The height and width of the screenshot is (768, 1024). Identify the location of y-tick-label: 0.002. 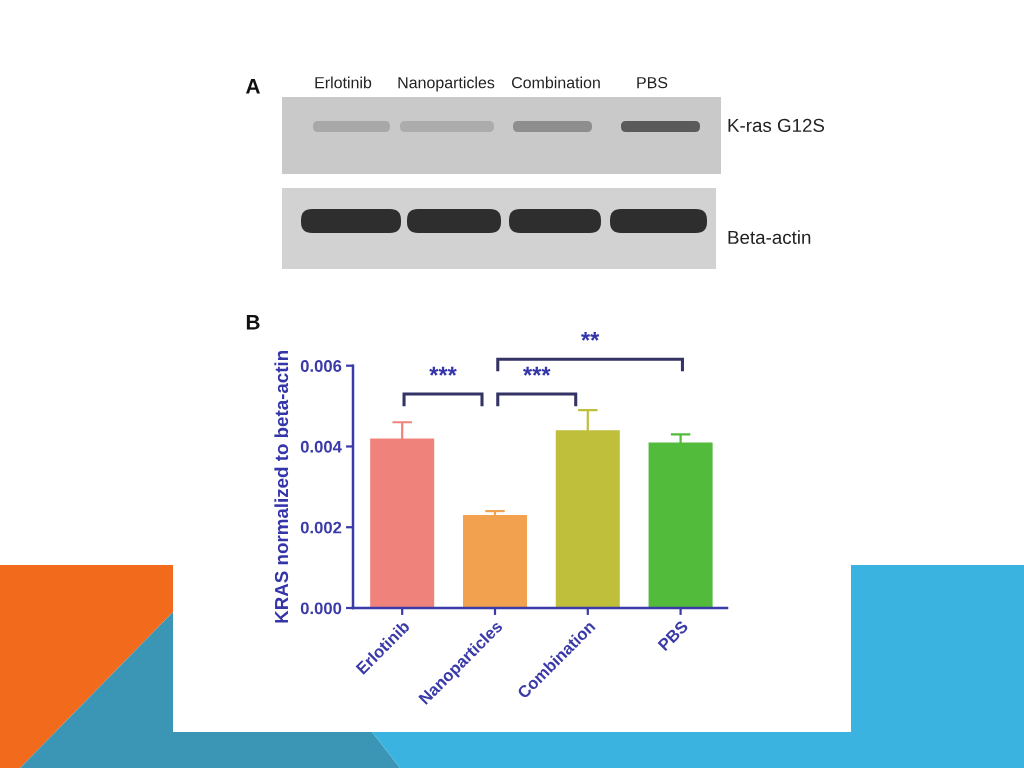
(321, 527).